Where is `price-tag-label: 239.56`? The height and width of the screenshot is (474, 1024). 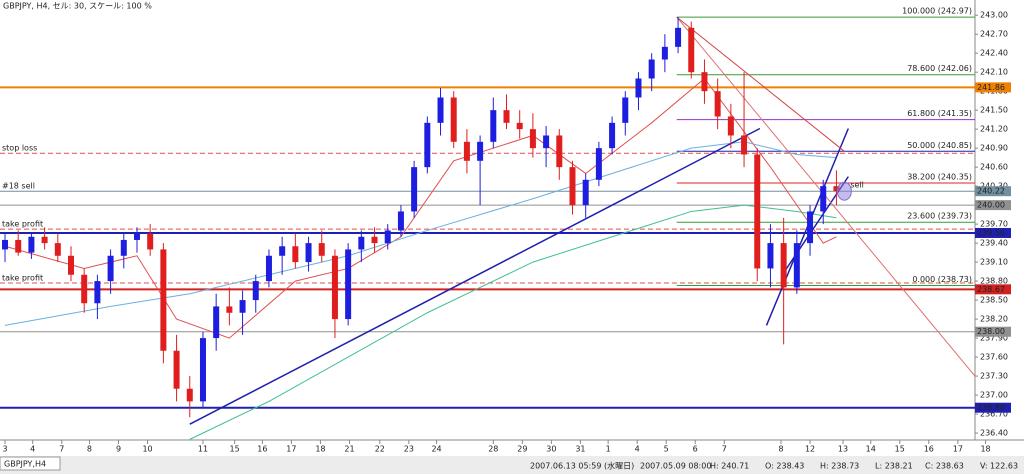 price-tag-label: 239.56 is located at coordinates (991, 232).